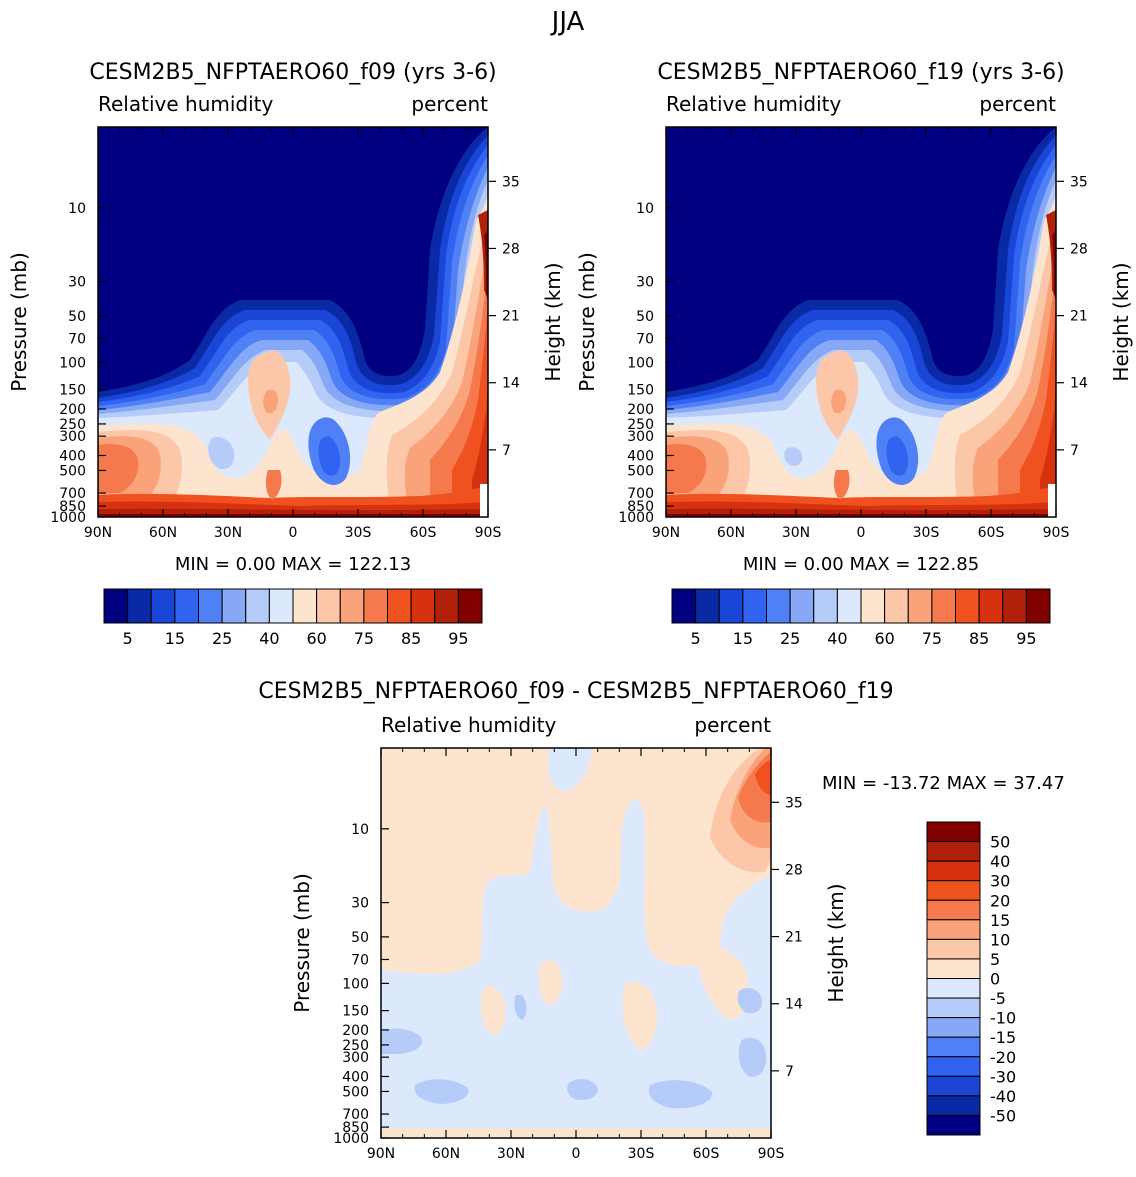 The width and height of the screenshot is (1136, 1177). Describe the element at coordinates (1000, 881) in the screenshot. I see `colorbar-label: 30` at that location.